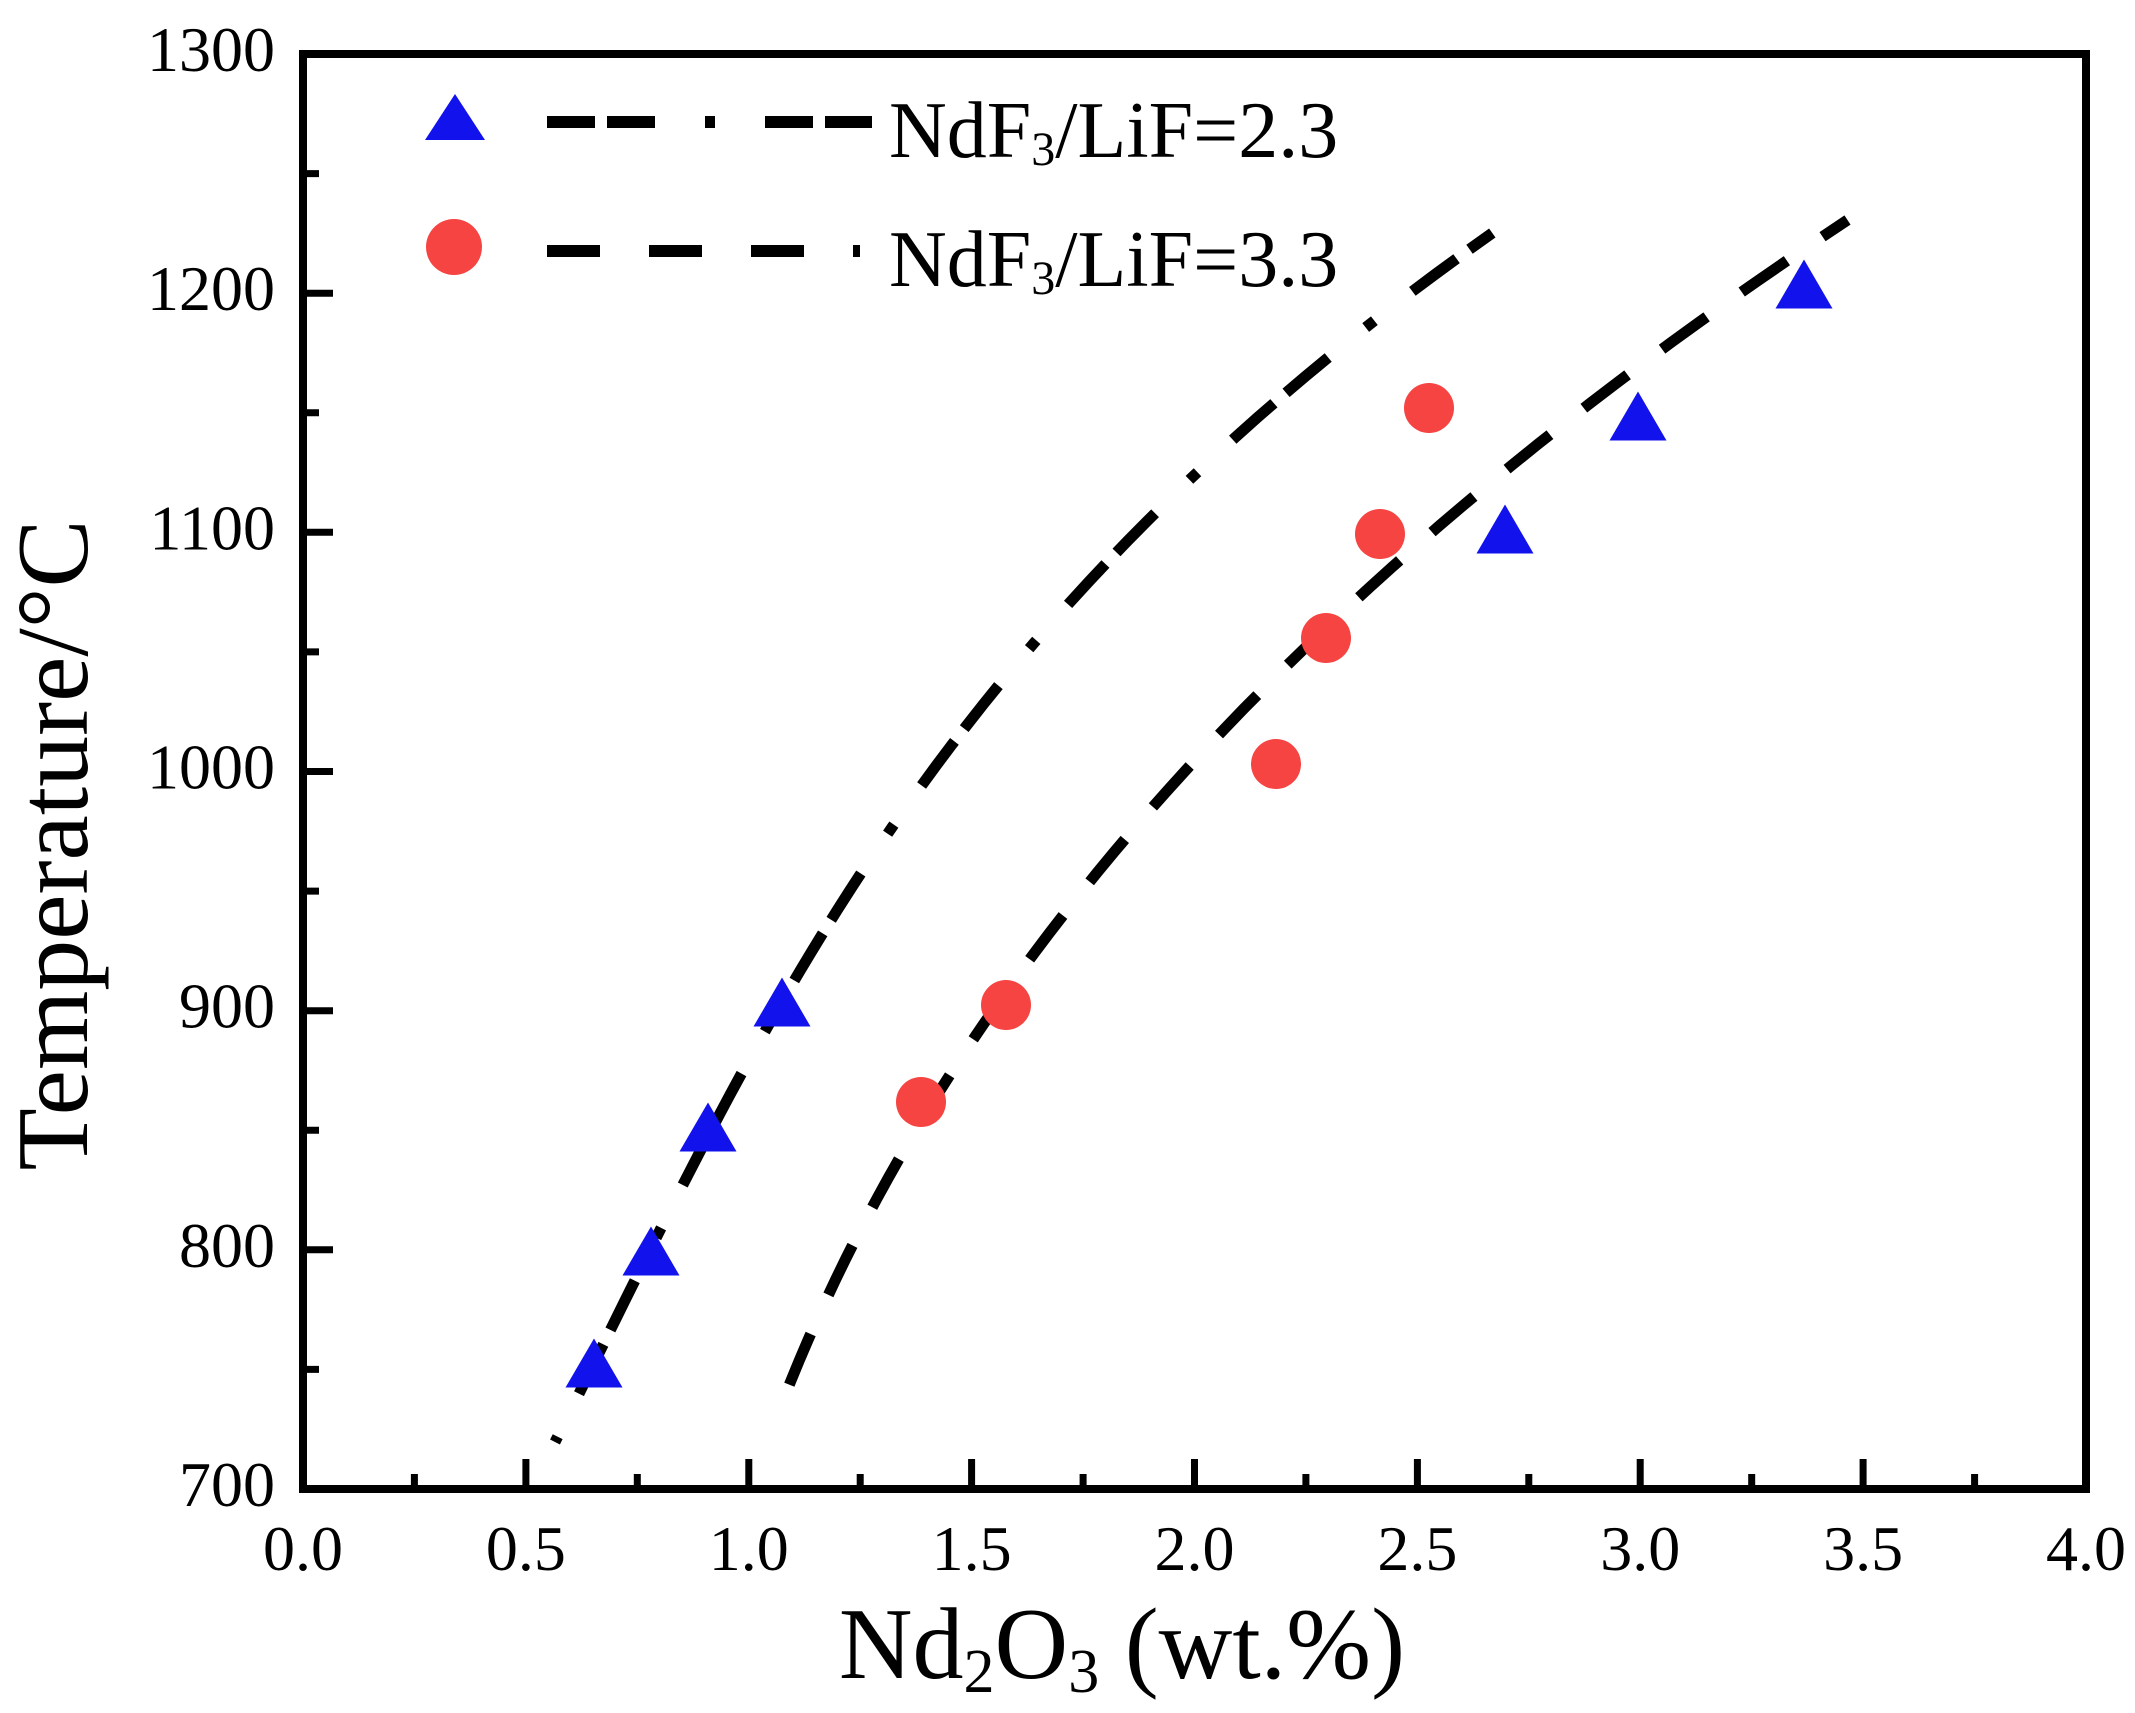  What do you see at coordinates (227, 1245) in the screenshot?
I see `svg-text: 800` at bounding box center [227, 1245].